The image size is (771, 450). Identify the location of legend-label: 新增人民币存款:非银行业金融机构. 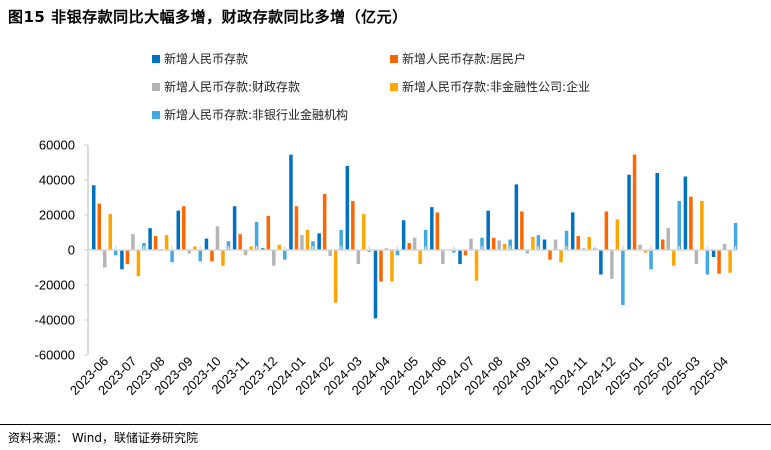
(256, 115).